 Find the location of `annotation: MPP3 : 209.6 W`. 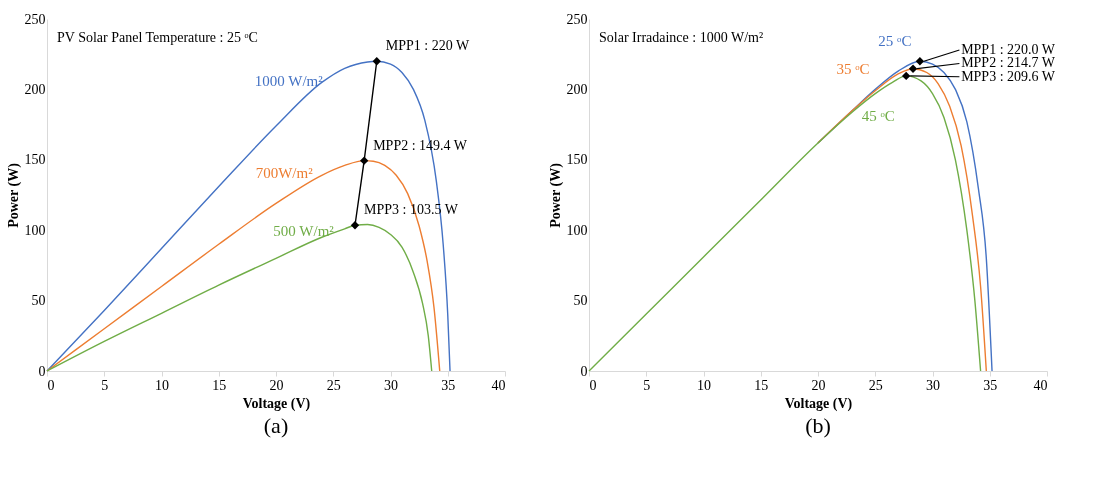

annotation: MPP3 : 209.6 W is located at coordinates (1008, 76).